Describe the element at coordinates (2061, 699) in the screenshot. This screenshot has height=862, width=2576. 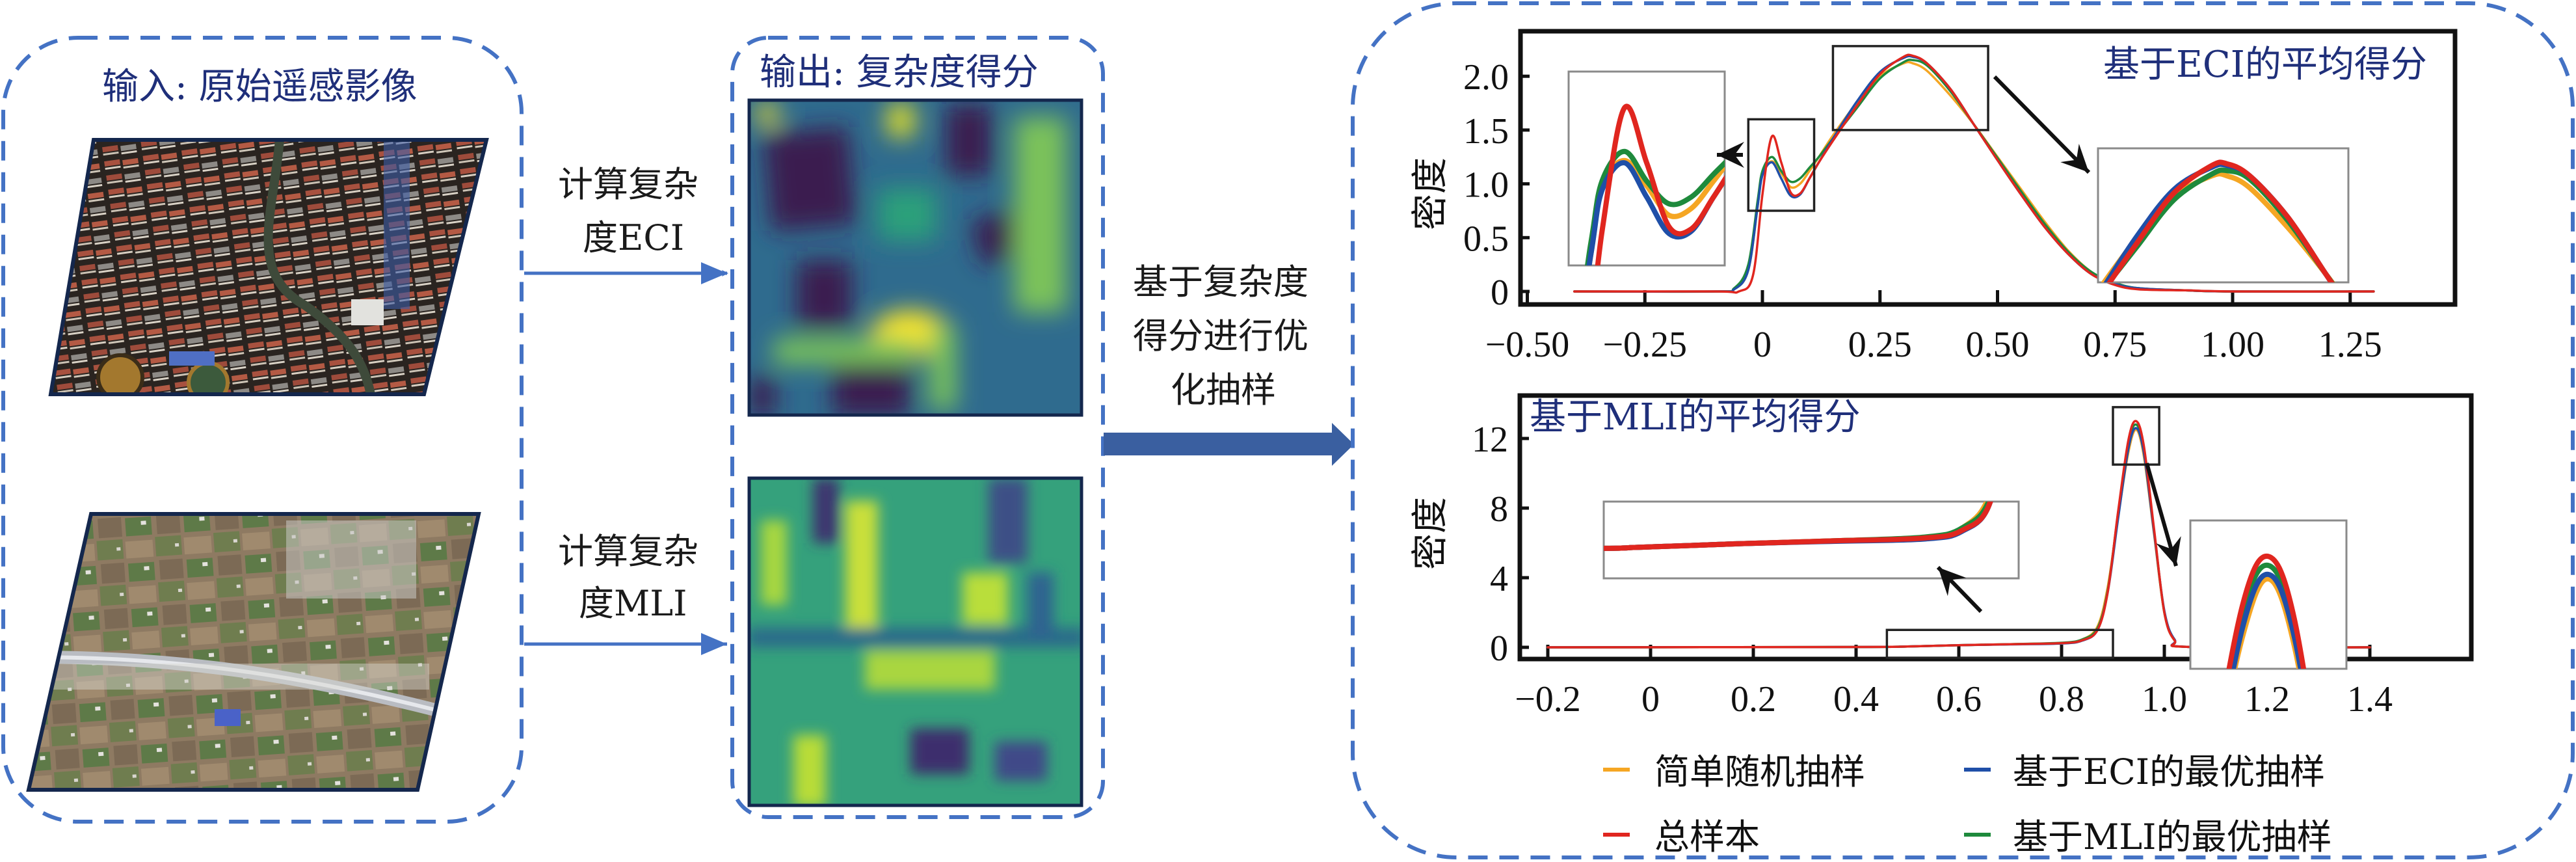
I see `mli-xtick-label: 0.8` at that location.